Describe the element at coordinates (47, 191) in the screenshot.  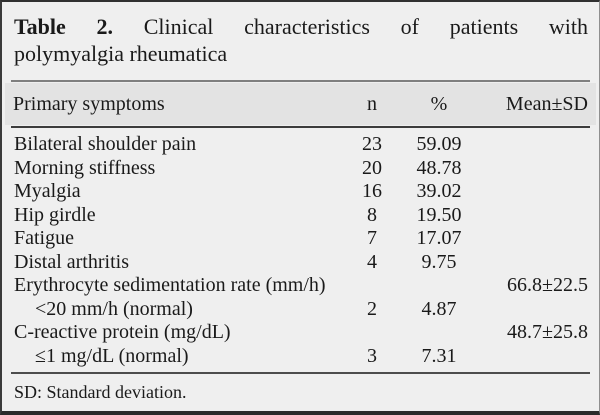
I see `symptom-cell: Myalgia` at that location.